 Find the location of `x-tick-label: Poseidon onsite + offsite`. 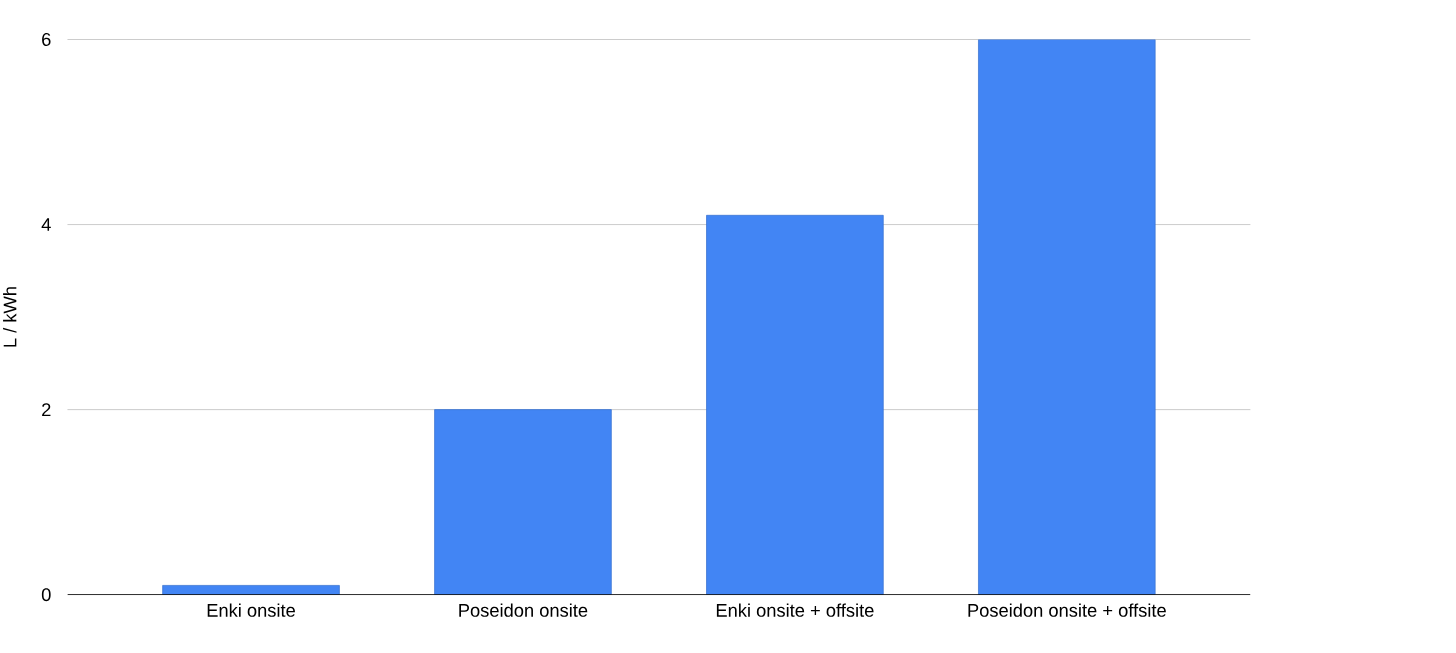

x-tick-label: Poseidon onsite + offsite is located at coordinates (1067, 610).